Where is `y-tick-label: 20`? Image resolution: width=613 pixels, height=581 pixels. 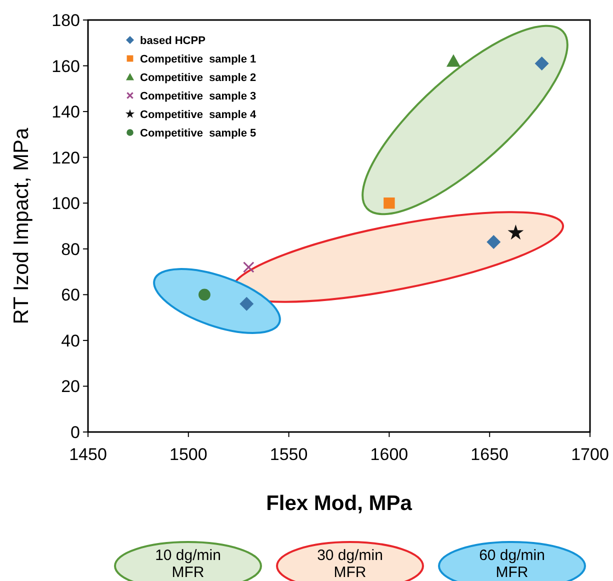
y-tick-label: 20 is located at coordinates (70, 386).